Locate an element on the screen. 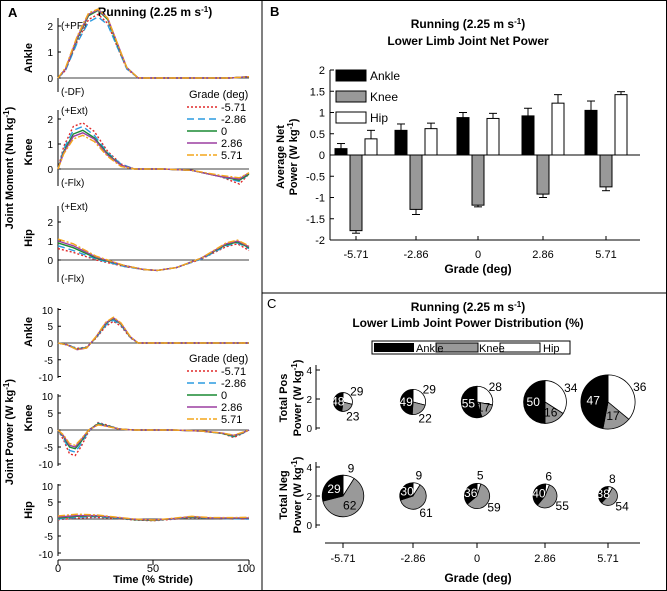  neg-y-axis: 4 2 0 is located at coordinates (313, 497).